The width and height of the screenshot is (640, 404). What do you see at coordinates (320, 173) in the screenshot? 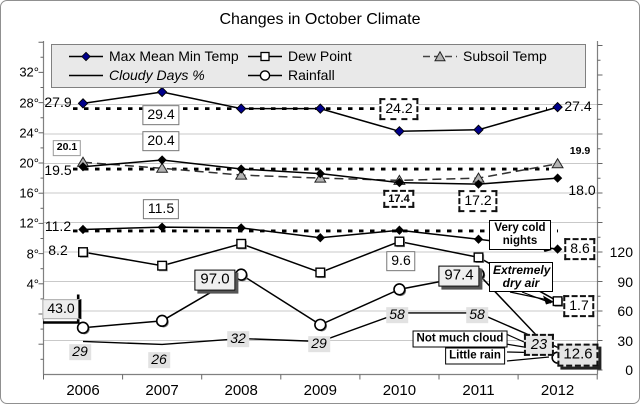
I see `point-mean-temp-2009` at bounding box center [320, 173].